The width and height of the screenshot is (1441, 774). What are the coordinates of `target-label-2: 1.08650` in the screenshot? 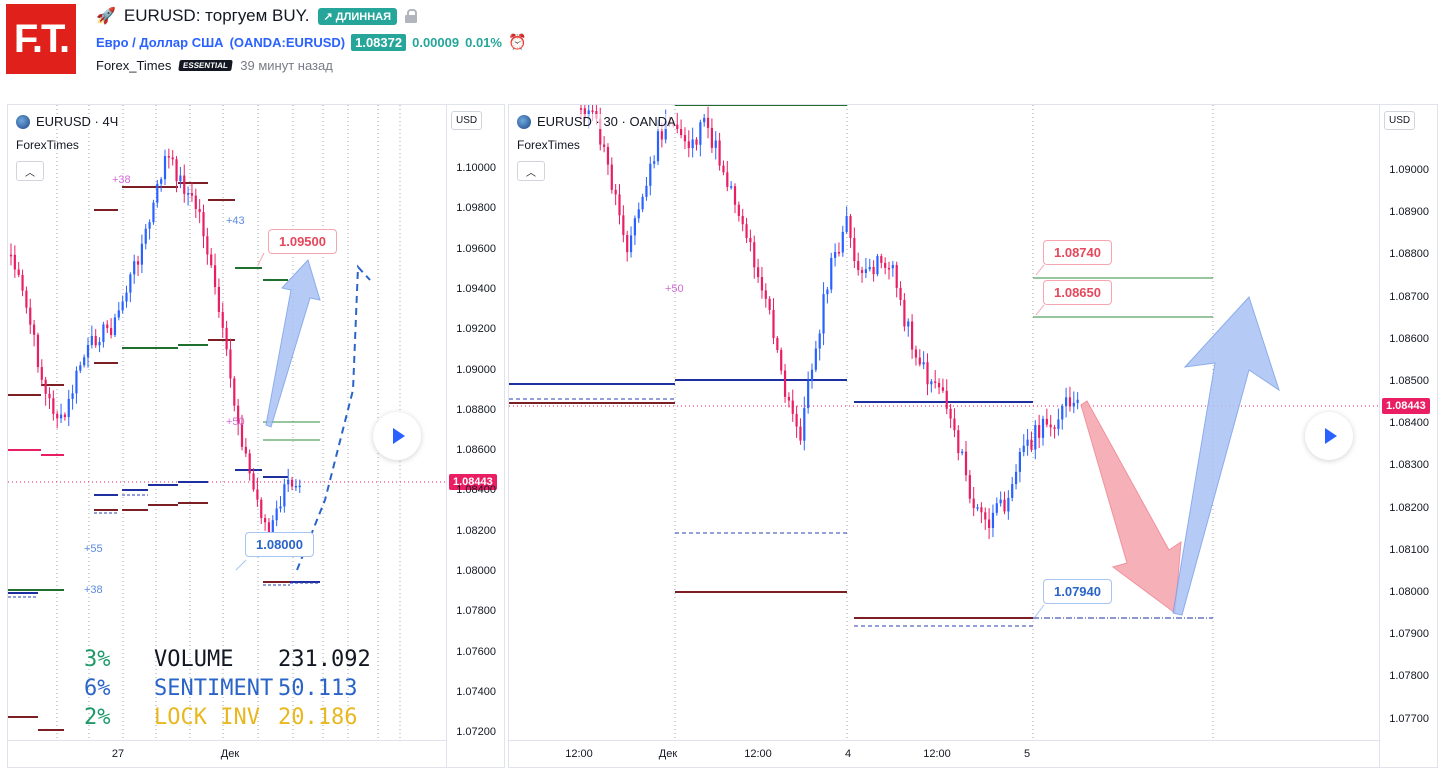 It's located at (1077, 292).